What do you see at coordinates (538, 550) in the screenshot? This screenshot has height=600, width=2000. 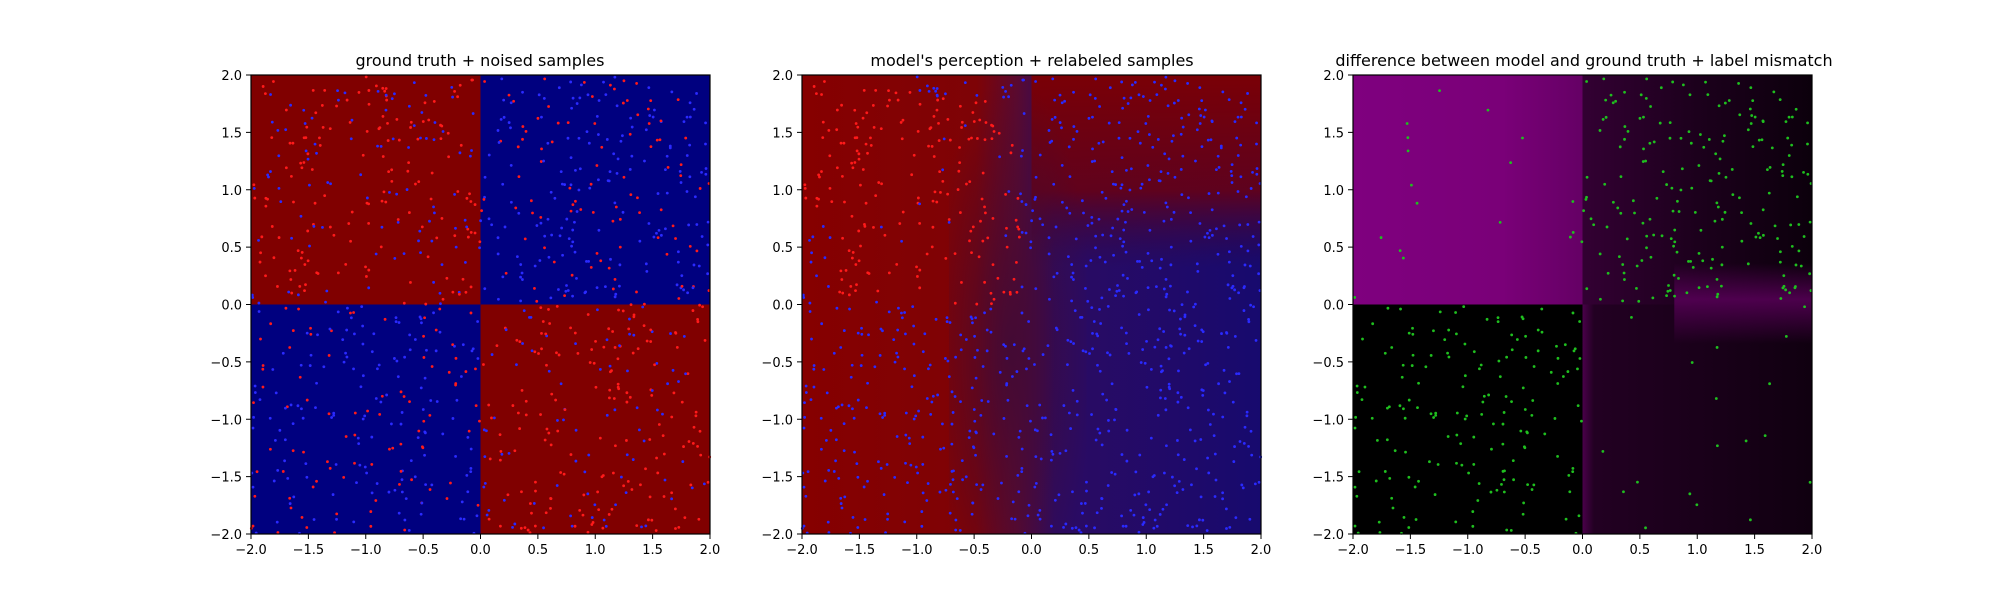 I see `x-tick-label: 0.5` at bounding box center [538, 550].